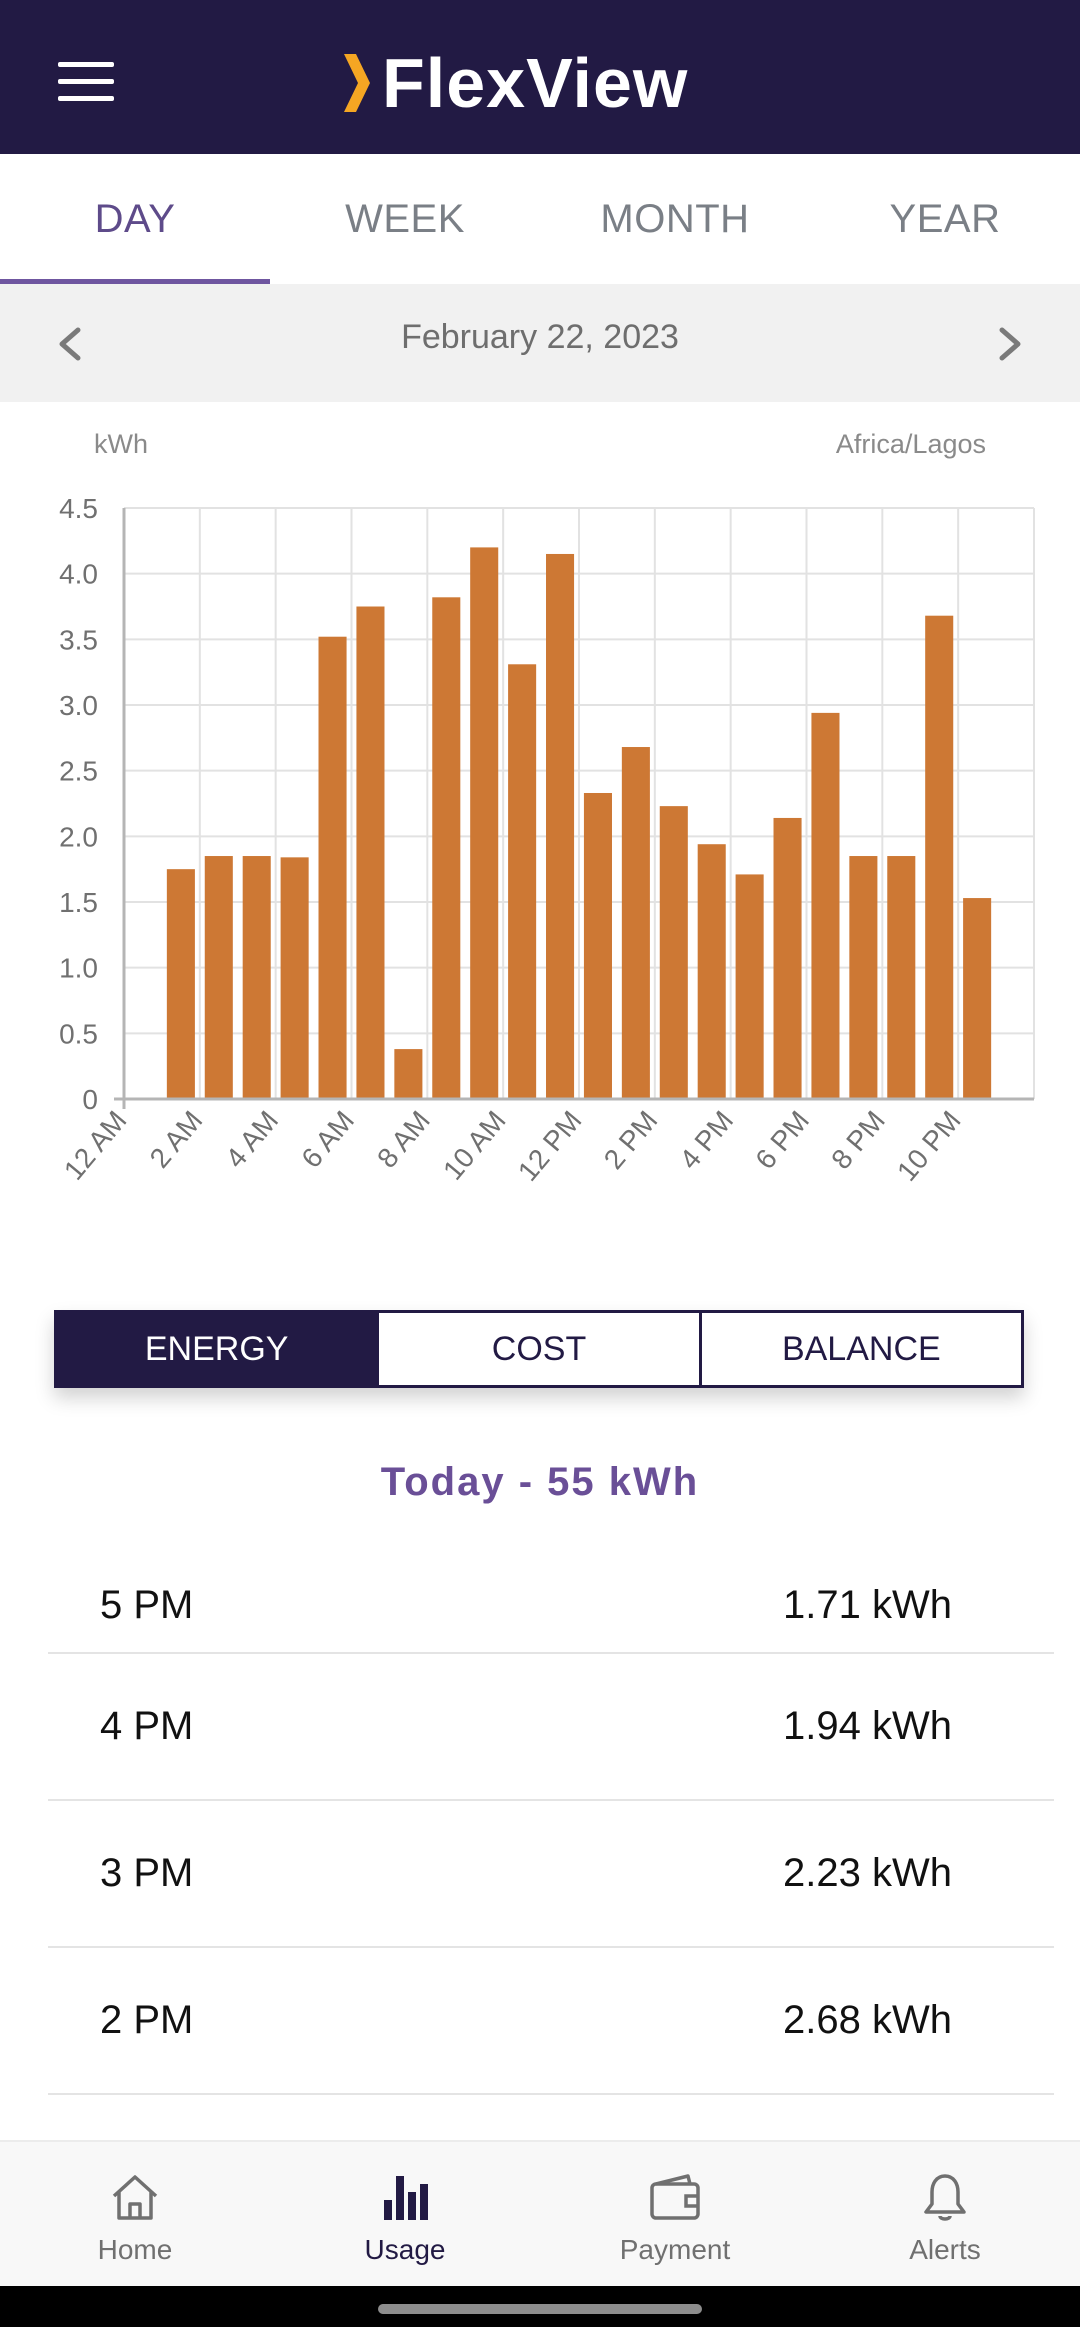 The width and height of the screenshot is (1080, 2327). What do you see at coordinates (95, 1145) in the screenshot?
I see `x-tick-label: 12 AM` at bounding box center [95, 1145].